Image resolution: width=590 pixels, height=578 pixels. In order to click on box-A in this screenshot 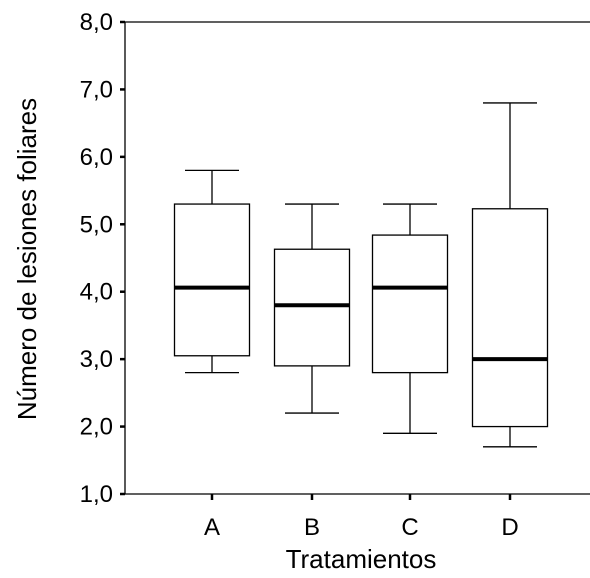, I will do `click(212, 271)`.